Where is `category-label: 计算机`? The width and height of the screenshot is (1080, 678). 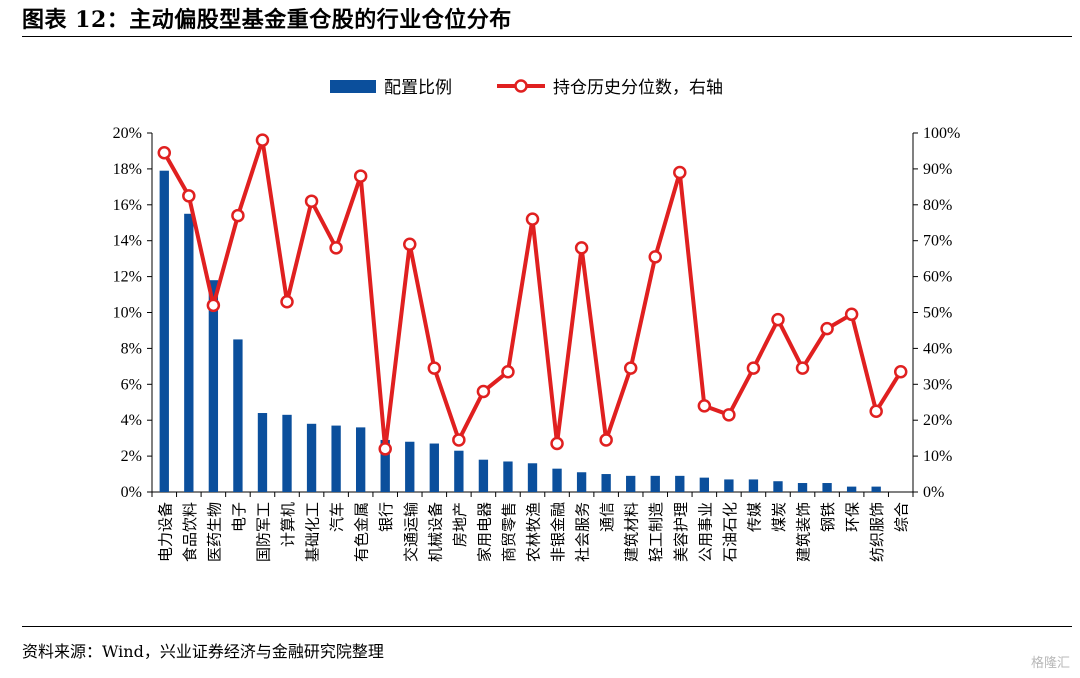
category-label: 计算机 is located at coordinates (288, 524).